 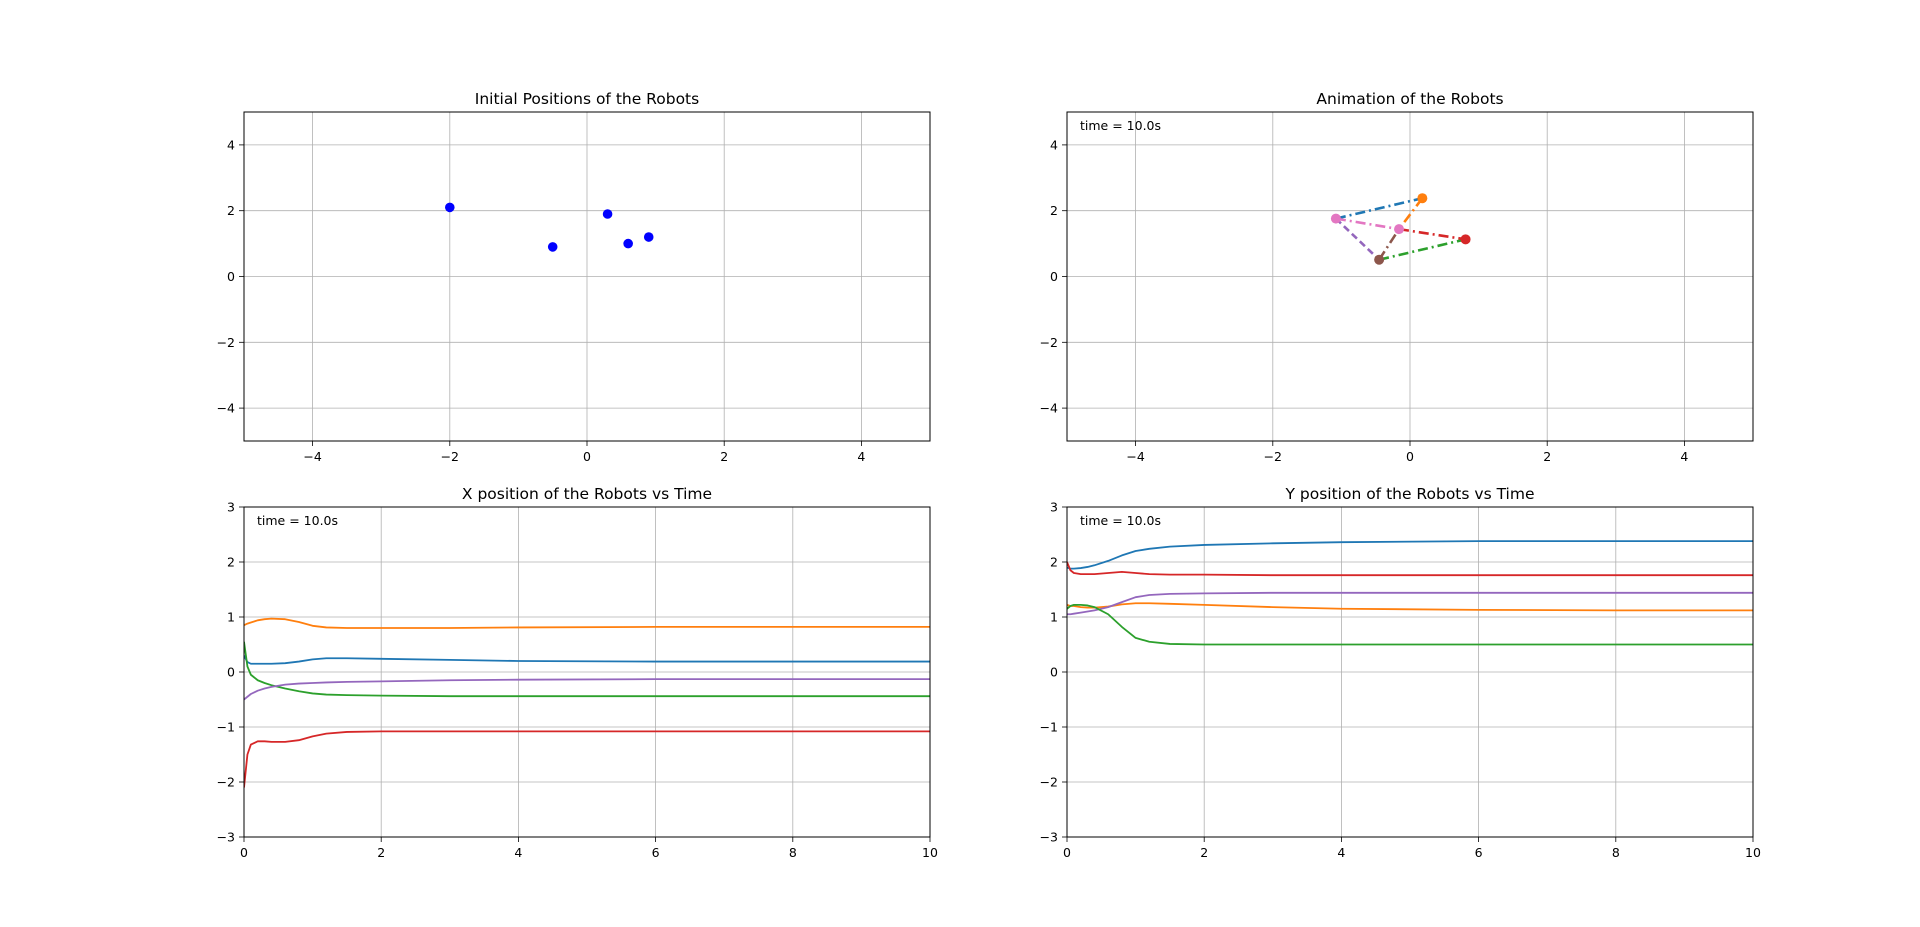 I want to click on initial-y-tick-label: 0, so click(x=231, y=276).